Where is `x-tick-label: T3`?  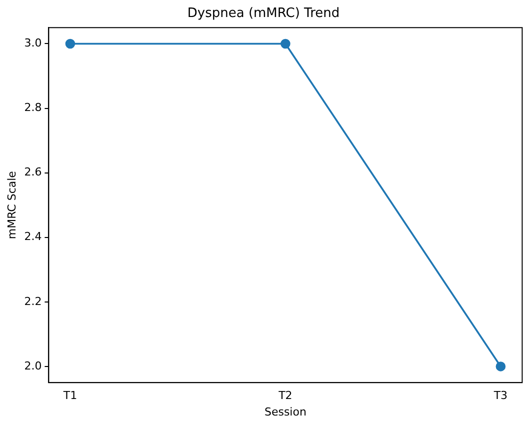
x-tick-label: T3 is located at coordinates (500, 395).